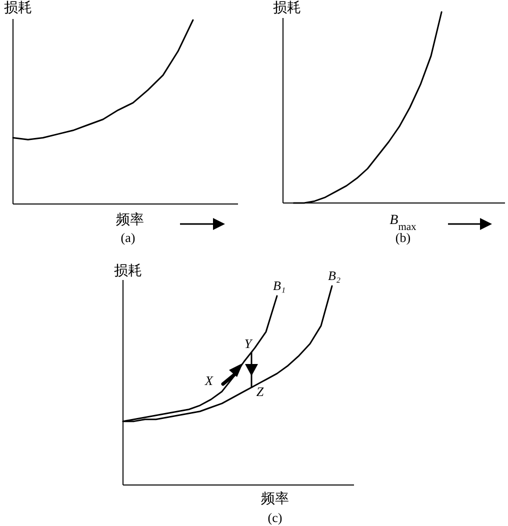  Describe the element at coordinates (403, 237) in the screenshot. I see `text: (b)` at that location.